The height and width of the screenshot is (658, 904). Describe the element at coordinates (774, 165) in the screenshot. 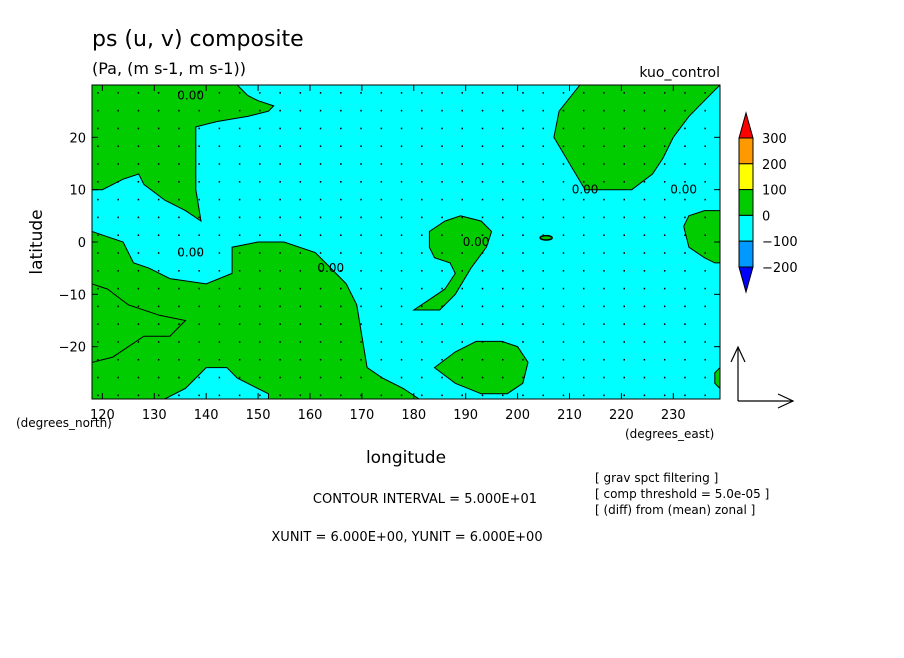

I see `colorbar-label: 200` at that location.